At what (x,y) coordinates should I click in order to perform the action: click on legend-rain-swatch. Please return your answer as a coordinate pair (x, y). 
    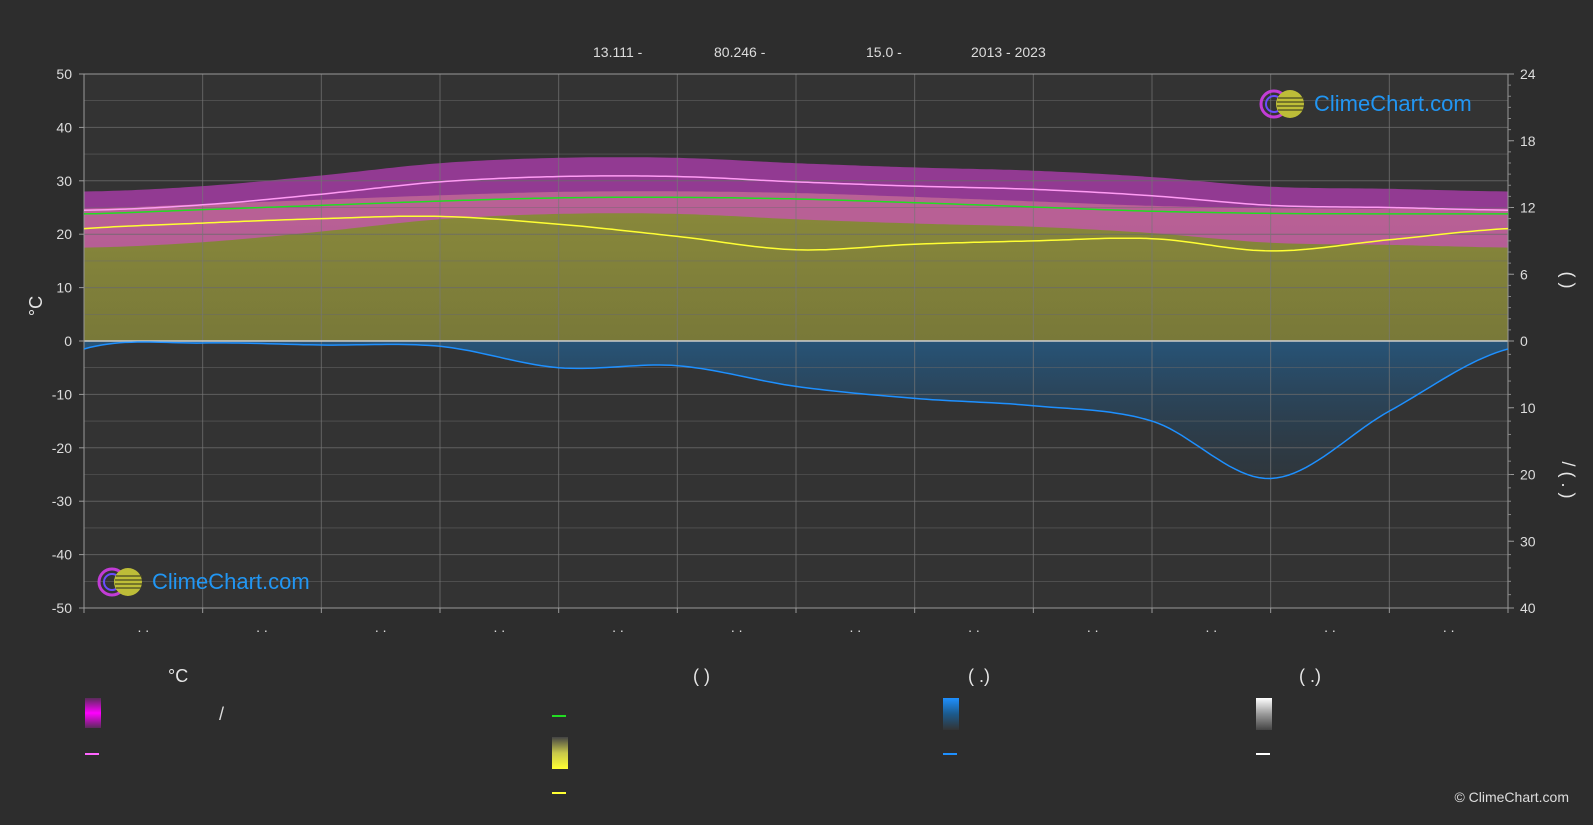
    Looking at the image, I should click on (951, 714).